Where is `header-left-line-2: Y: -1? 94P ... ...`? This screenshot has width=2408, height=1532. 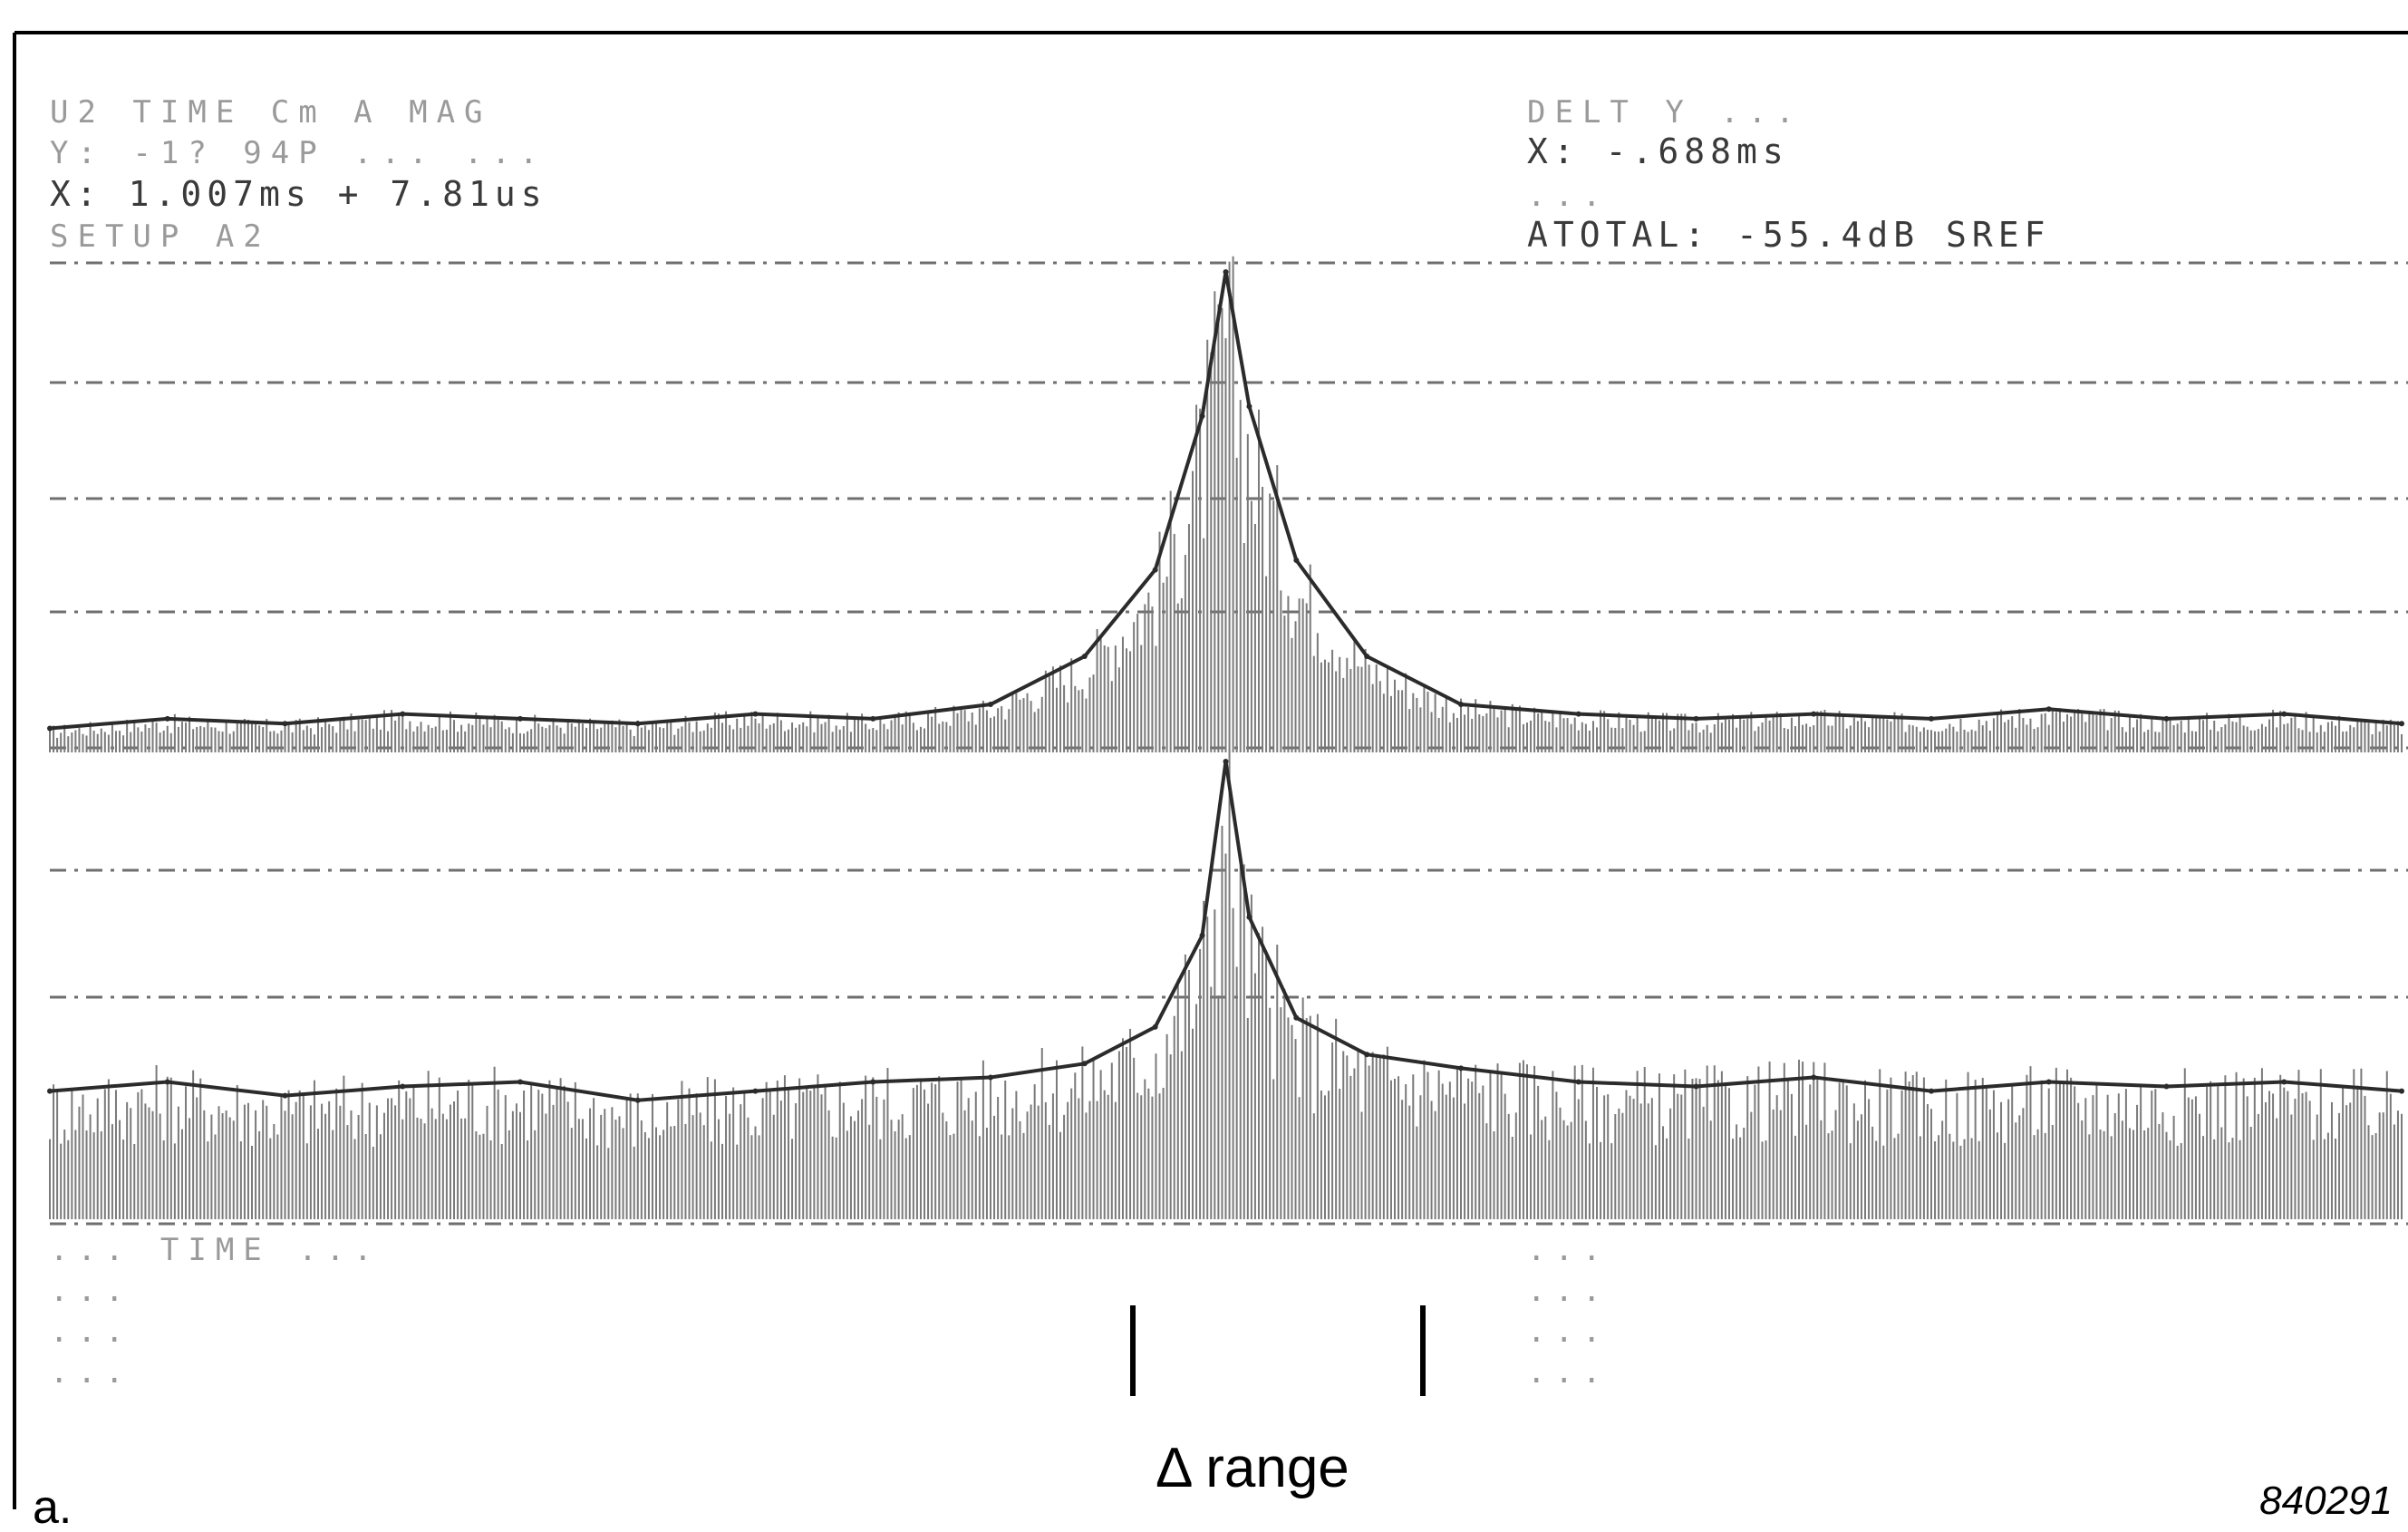 header-left-line-2: Y: -1? 94P ... ... is located at coordinates (298, 153).